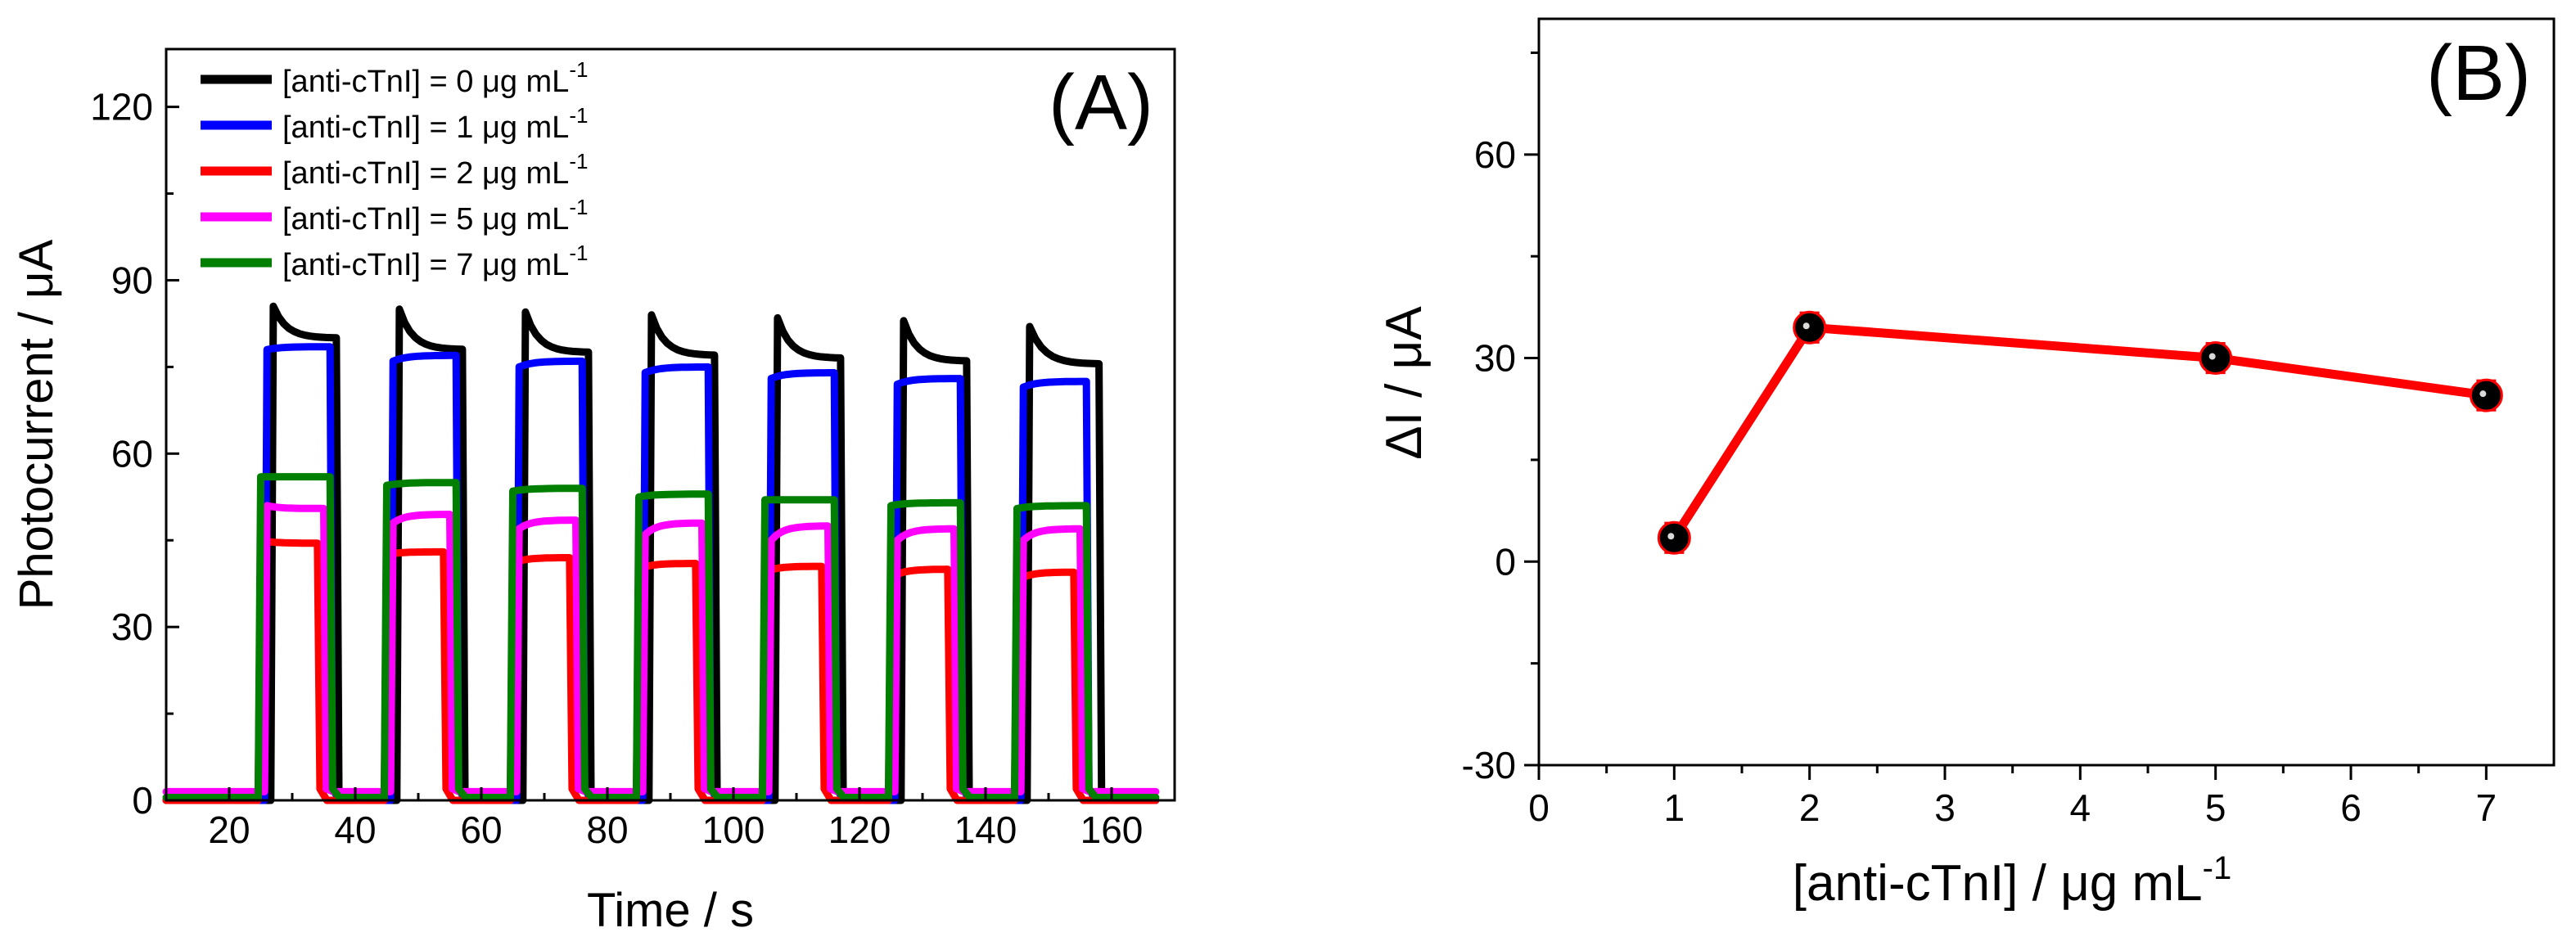  Describe the element at coordinates (425, 173) in the screenshot. I see `legend-label-text: [anti-cTnI] = 2 μg mL` at that location.